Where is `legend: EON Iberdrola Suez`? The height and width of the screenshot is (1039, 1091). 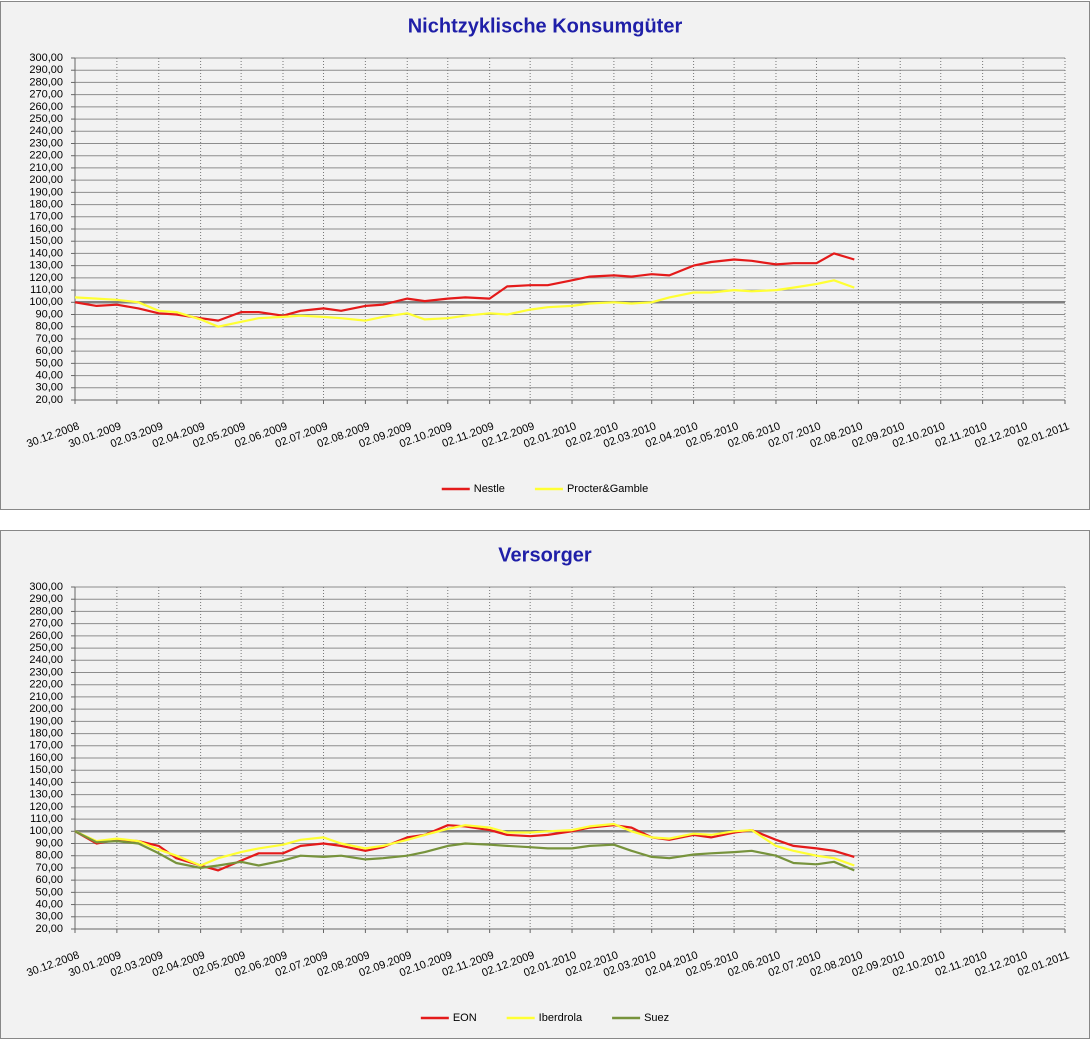
legend: EON Iberdrola Suez is located at coordinates (544, 1018).